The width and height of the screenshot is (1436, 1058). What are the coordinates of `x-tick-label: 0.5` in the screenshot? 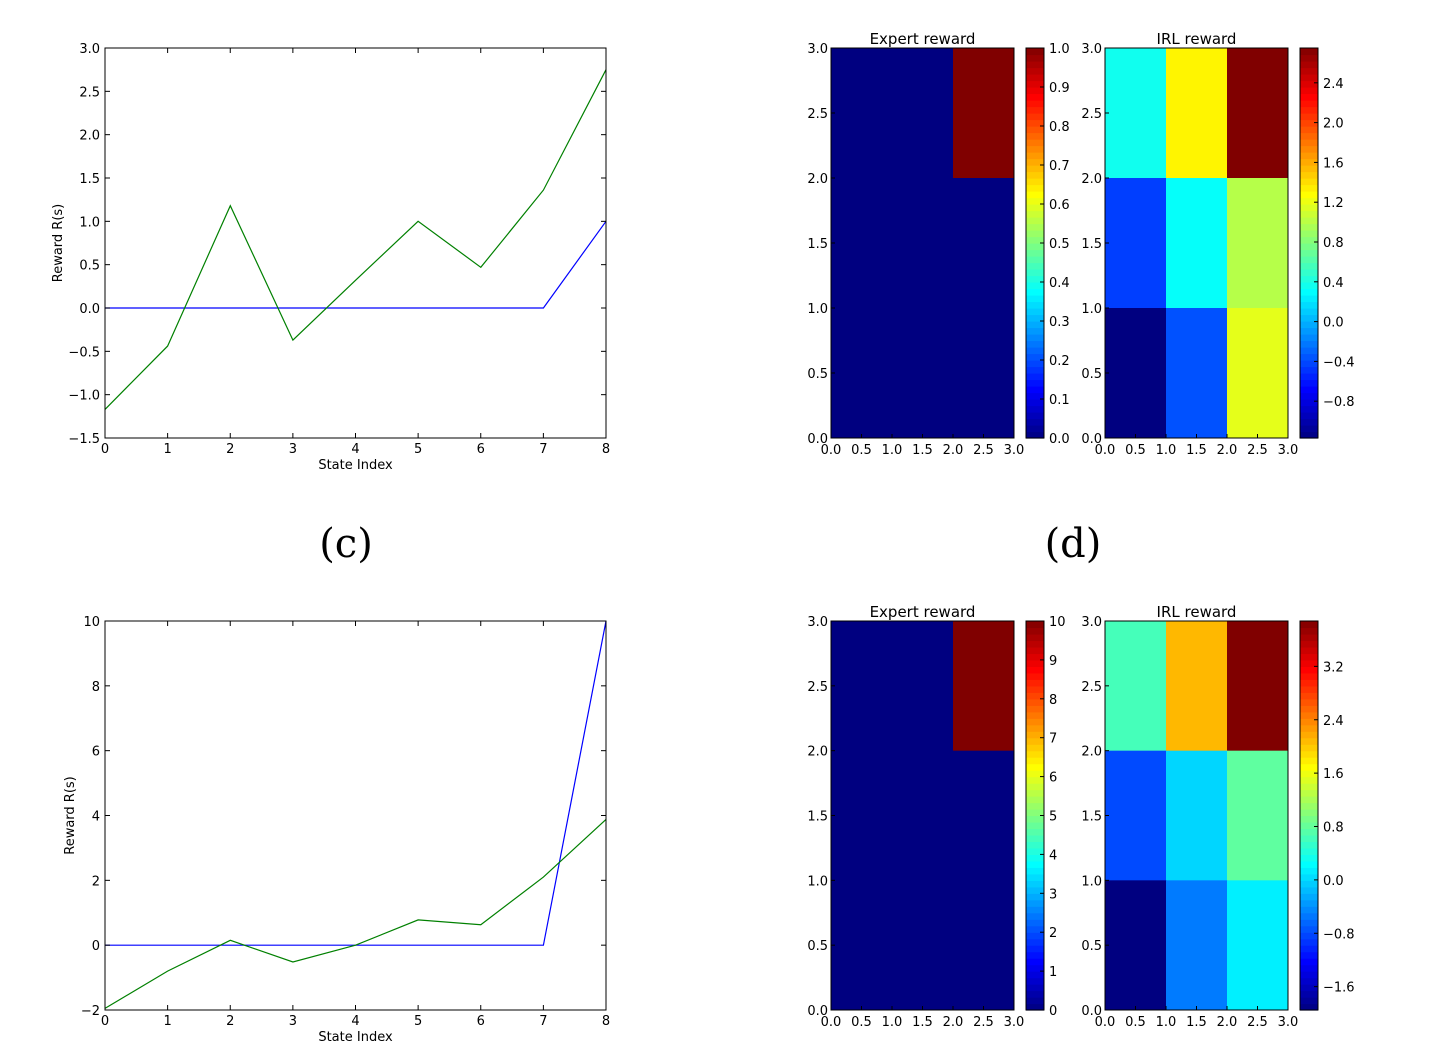 It's located at (1135, 1022).